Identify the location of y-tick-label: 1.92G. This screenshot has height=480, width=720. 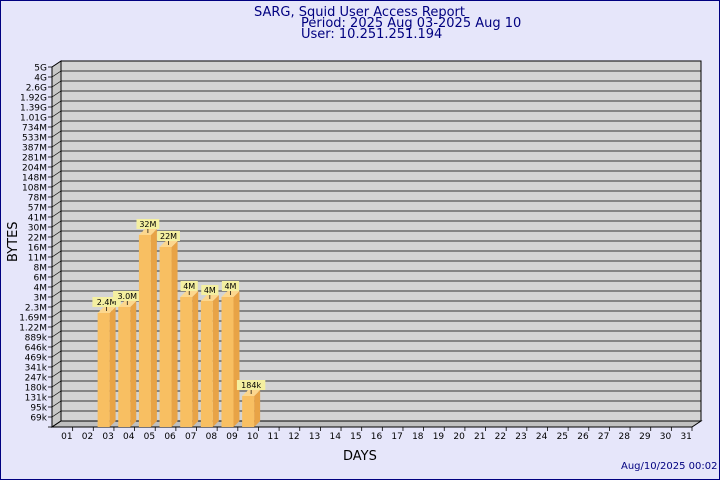
(33, 99).